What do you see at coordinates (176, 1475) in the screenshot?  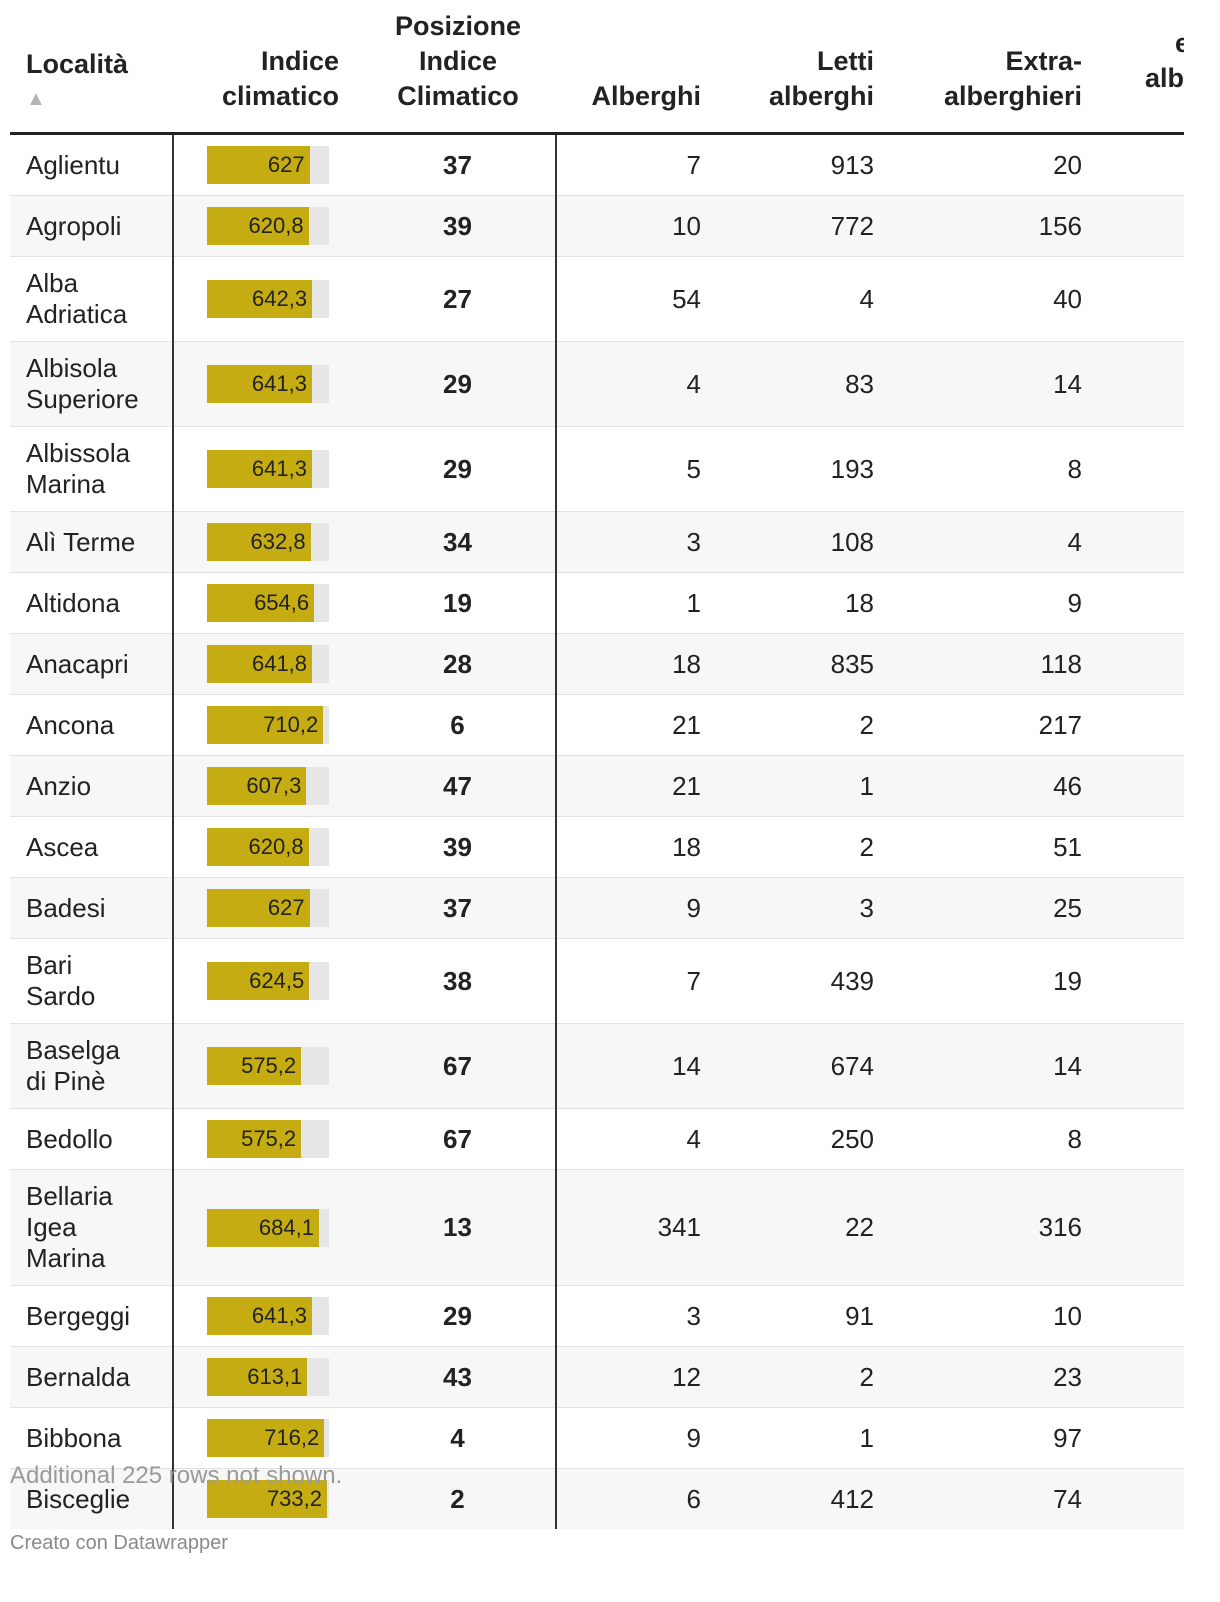 I see `footer-note: Additional 225 rows not shown.` at bounding box center [176, 1475].